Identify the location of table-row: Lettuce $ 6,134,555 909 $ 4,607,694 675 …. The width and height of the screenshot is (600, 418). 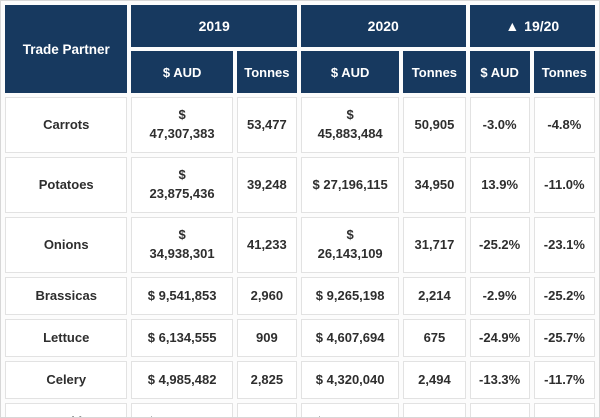
(300, 338).